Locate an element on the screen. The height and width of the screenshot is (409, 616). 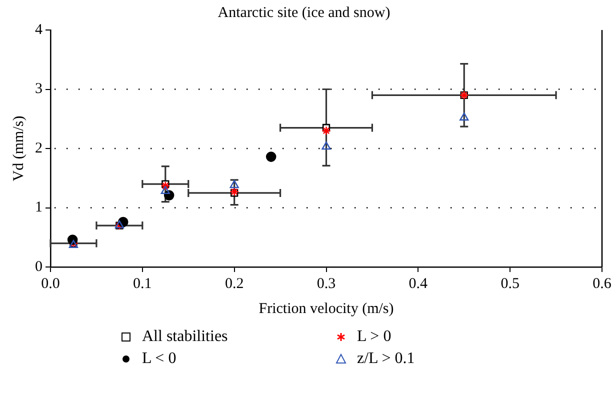
legend-label: All stabilities is located at coordinates (185, 337).